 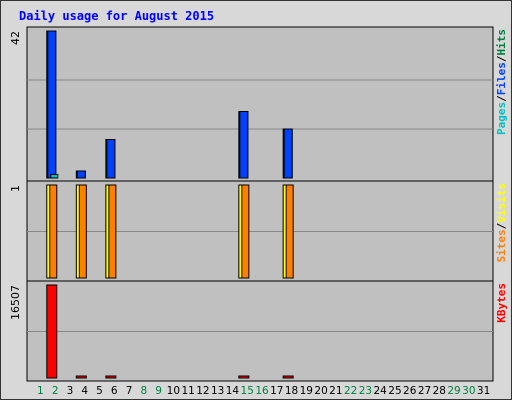 I want to click on legend-entry: Sites, so click(x=501, y=245).